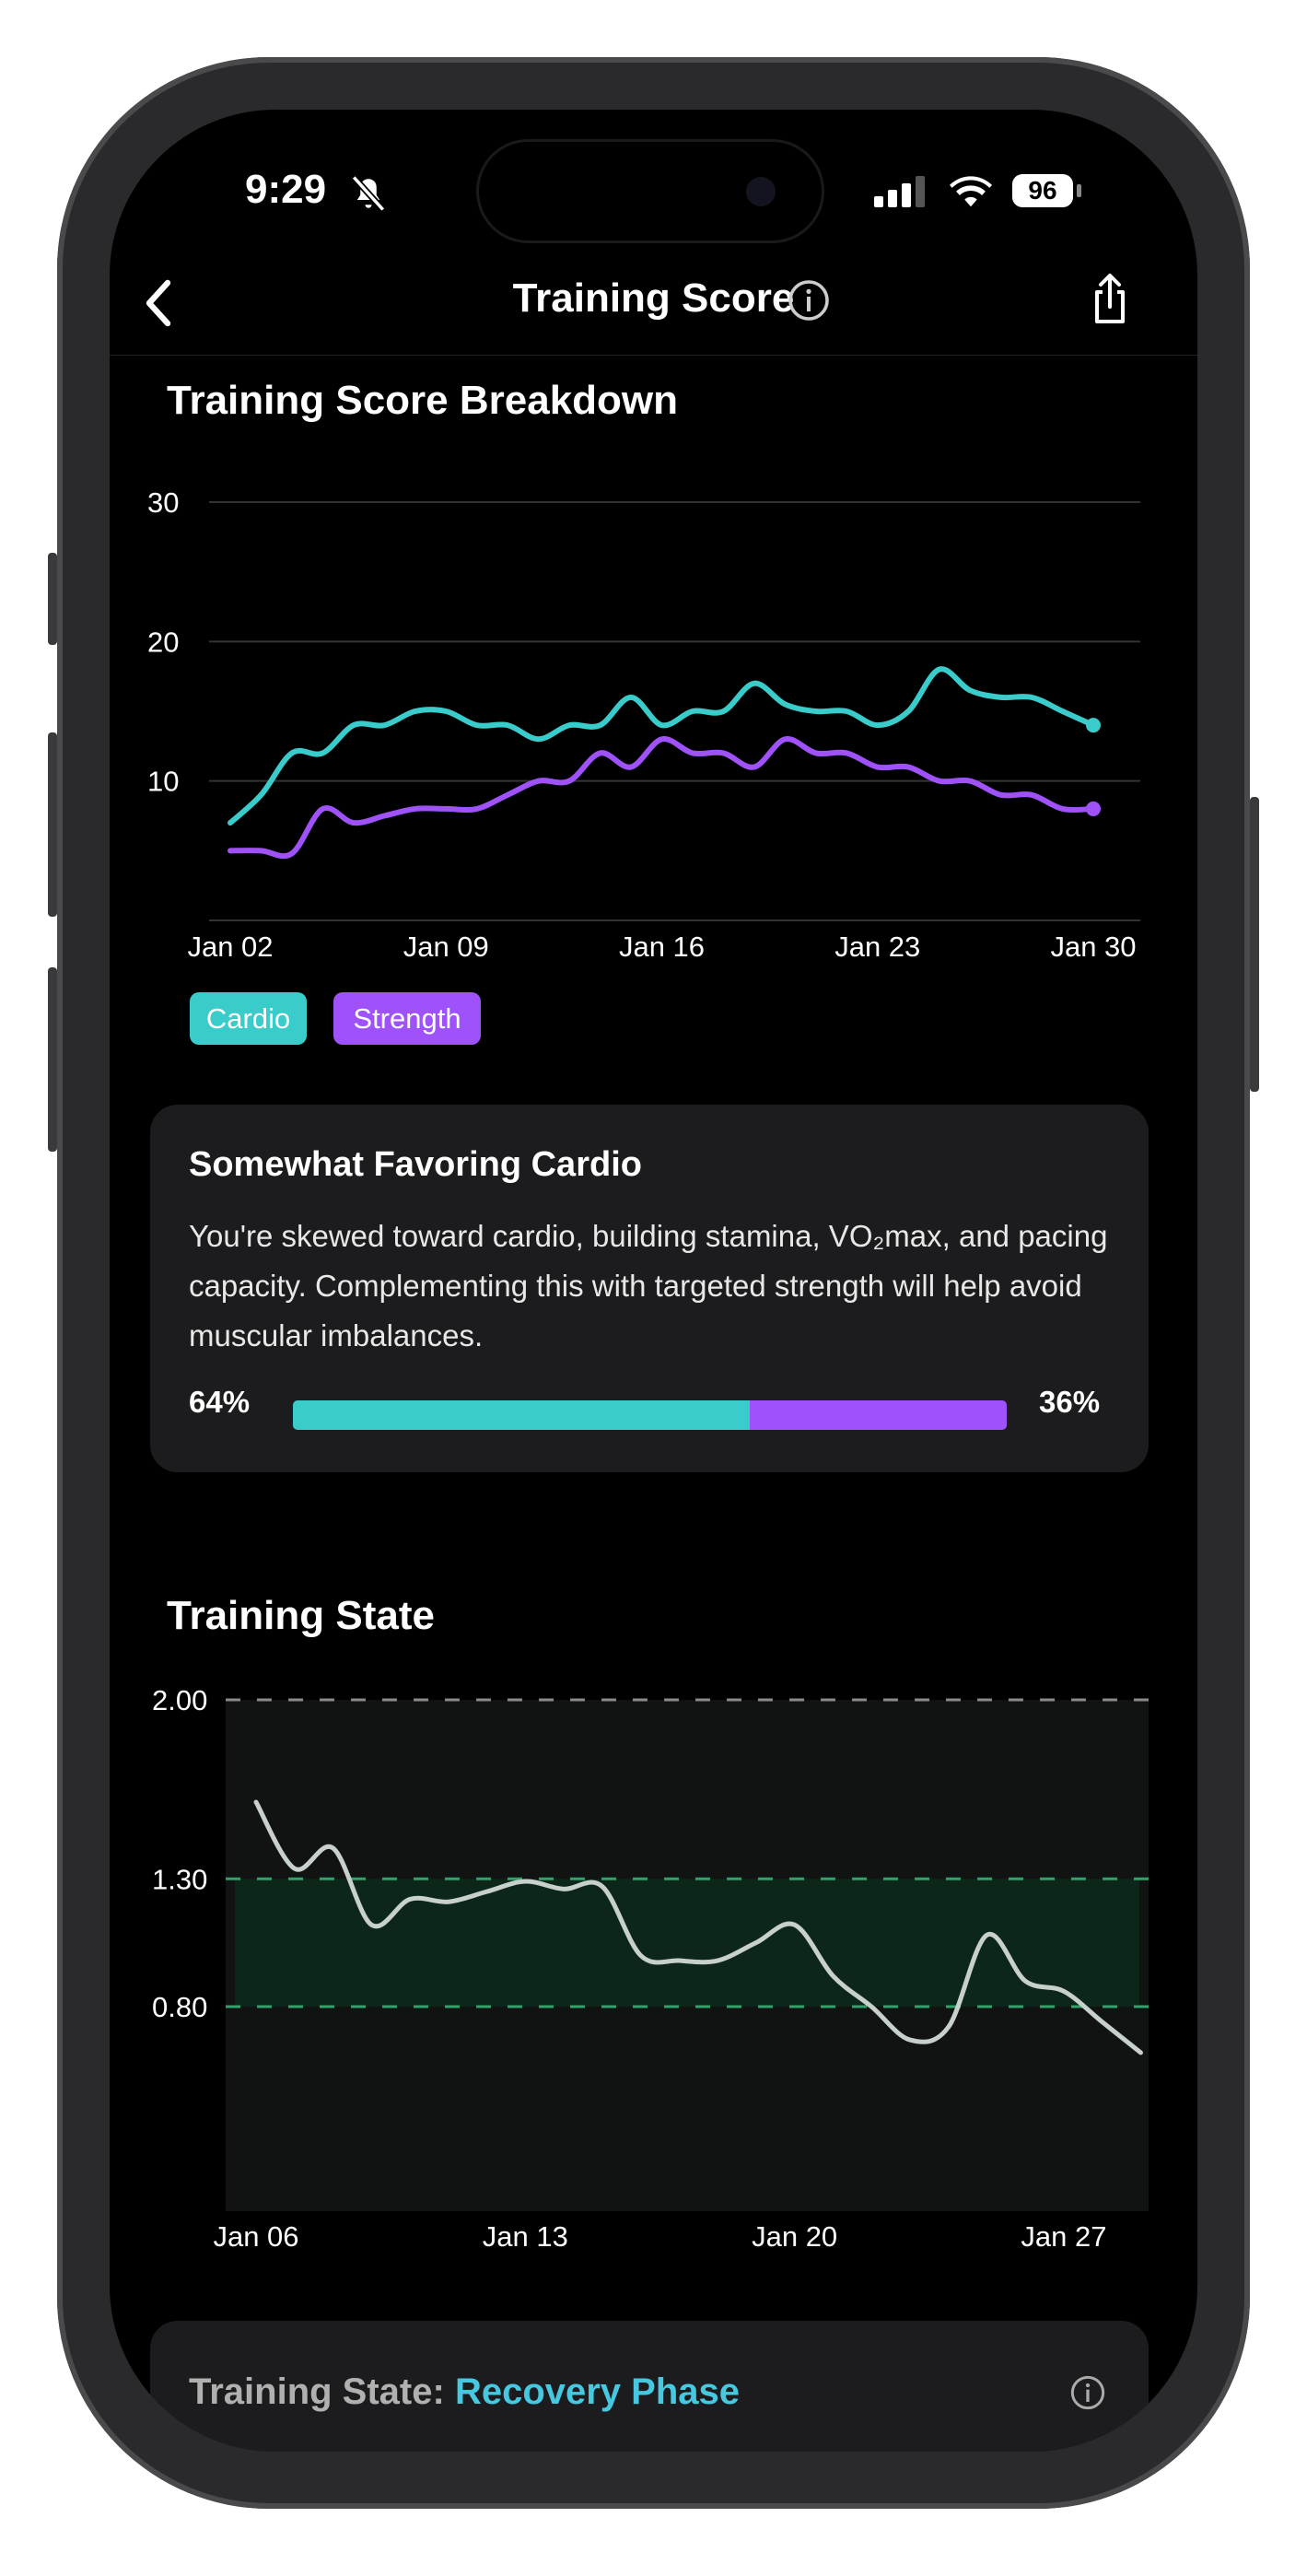  Describe the element at coordinates (1064, 2236) in the screenshot. I see `x-tick-label: Jan 27` at that location.